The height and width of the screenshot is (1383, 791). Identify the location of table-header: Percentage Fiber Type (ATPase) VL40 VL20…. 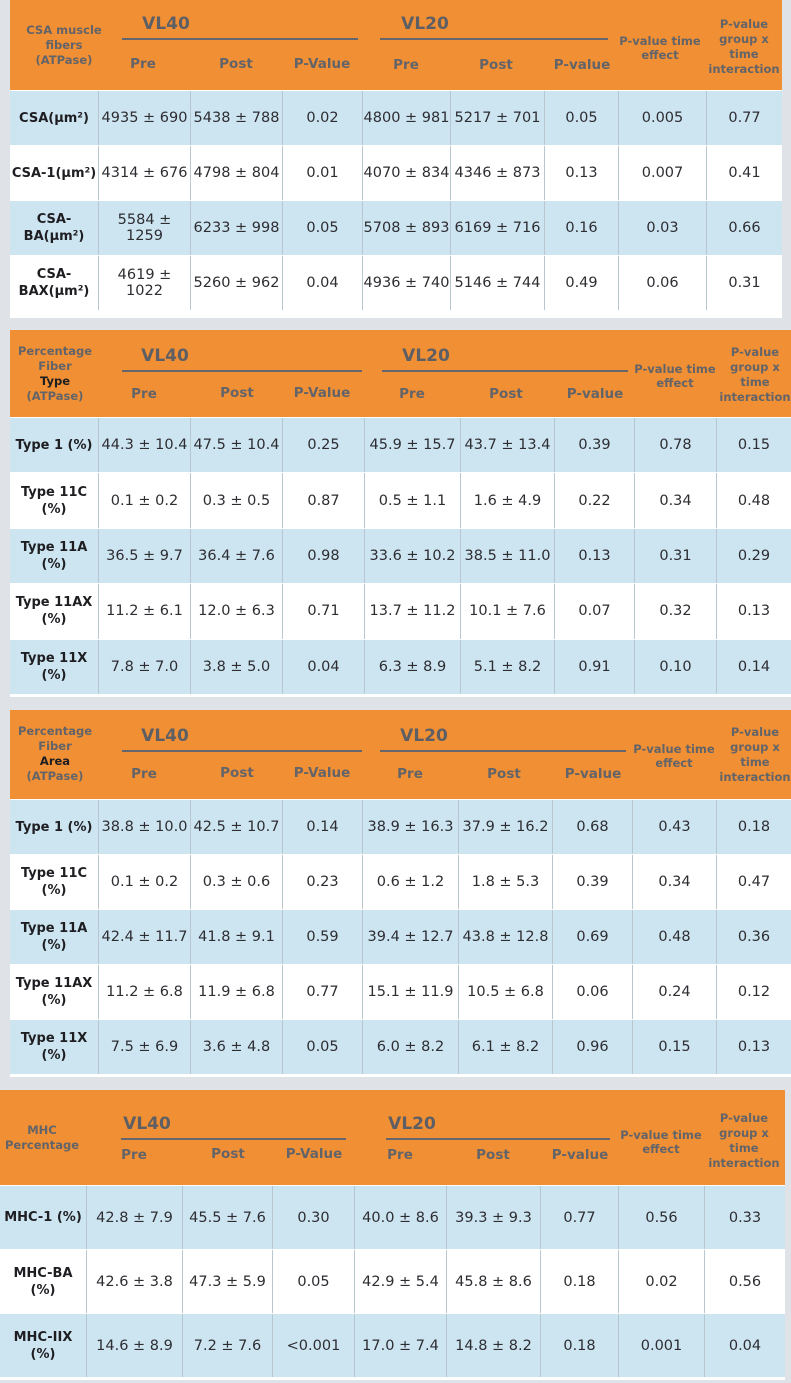
(400, 373).